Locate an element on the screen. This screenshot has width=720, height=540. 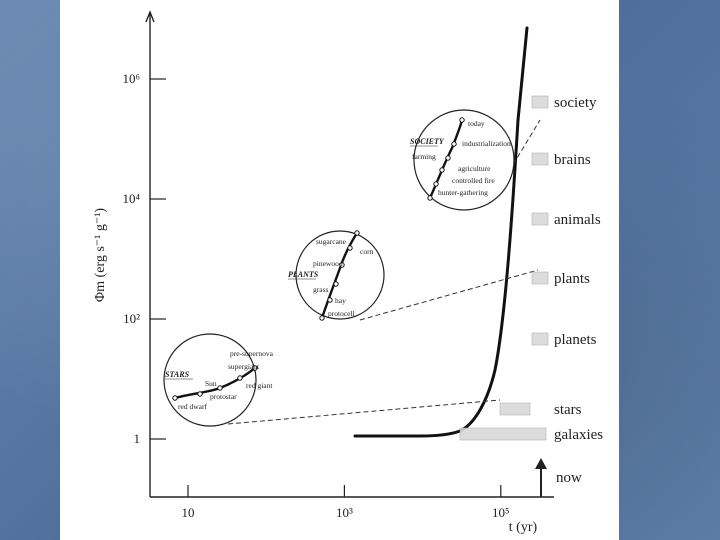
now-arrowhead is located at coordinates (541, 463).